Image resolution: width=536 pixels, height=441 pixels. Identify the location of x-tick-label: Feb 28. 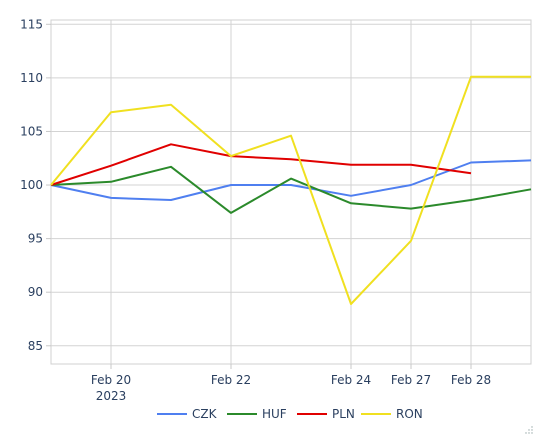
(471, 380).